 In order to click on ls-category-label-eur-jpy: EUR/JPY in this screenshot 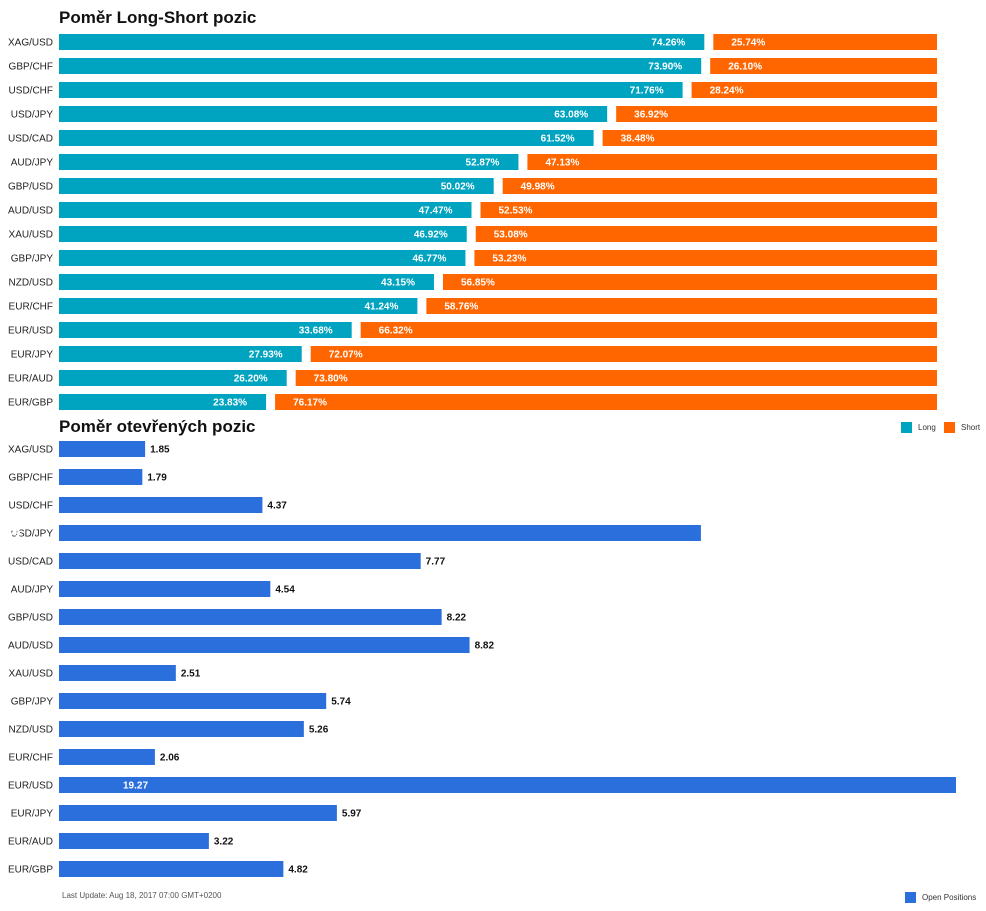, I will do `click(32, 355)`.